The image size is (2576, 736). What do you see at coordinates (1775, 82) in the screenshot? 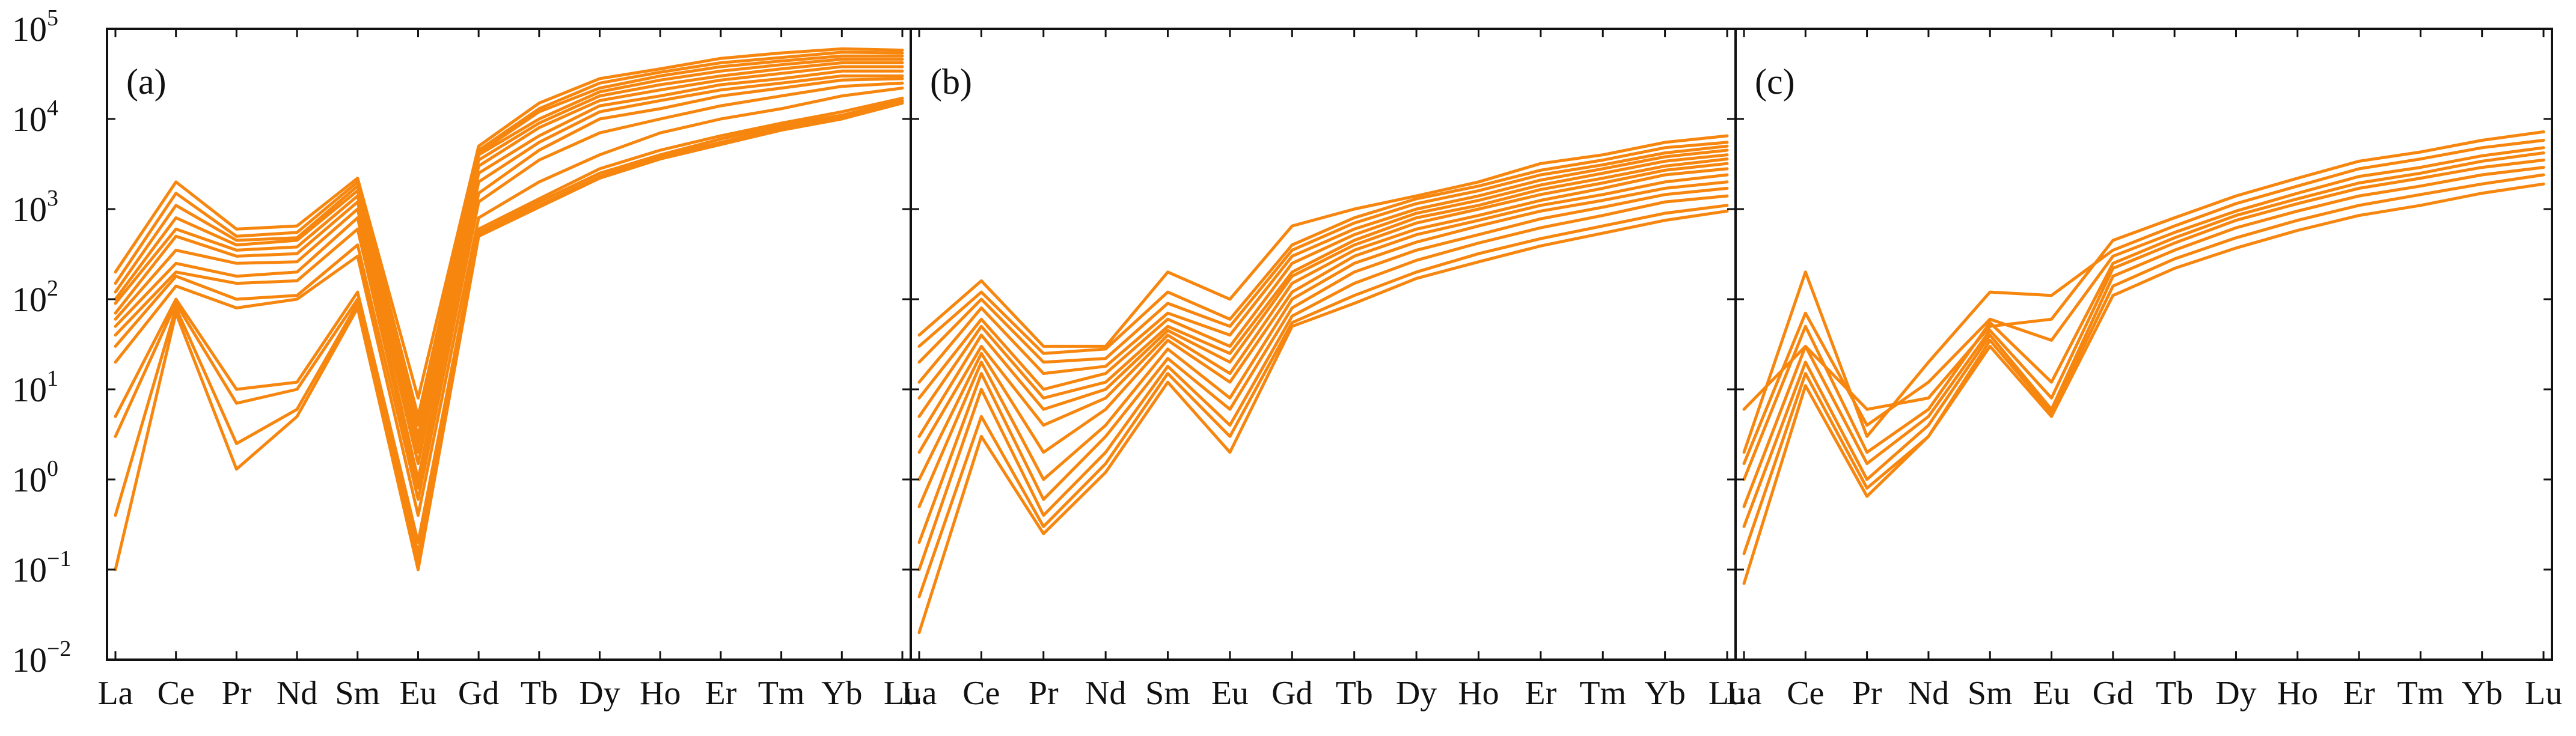
I see `panel-label: (c)` at bounding box center [1775, 82].